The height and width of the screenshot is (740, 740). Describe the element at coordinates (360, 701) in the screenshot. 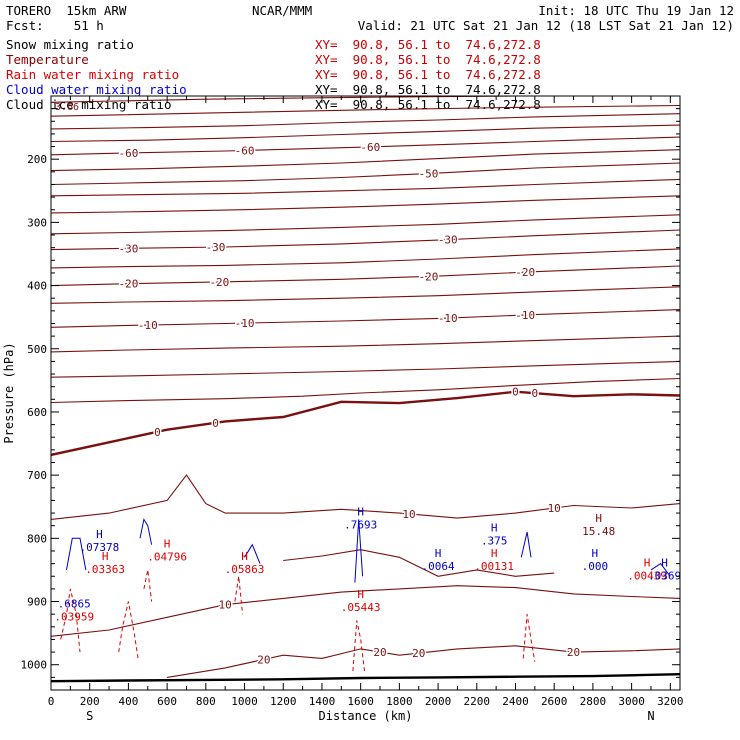

I see `x-tick-label: 1600` at that location.